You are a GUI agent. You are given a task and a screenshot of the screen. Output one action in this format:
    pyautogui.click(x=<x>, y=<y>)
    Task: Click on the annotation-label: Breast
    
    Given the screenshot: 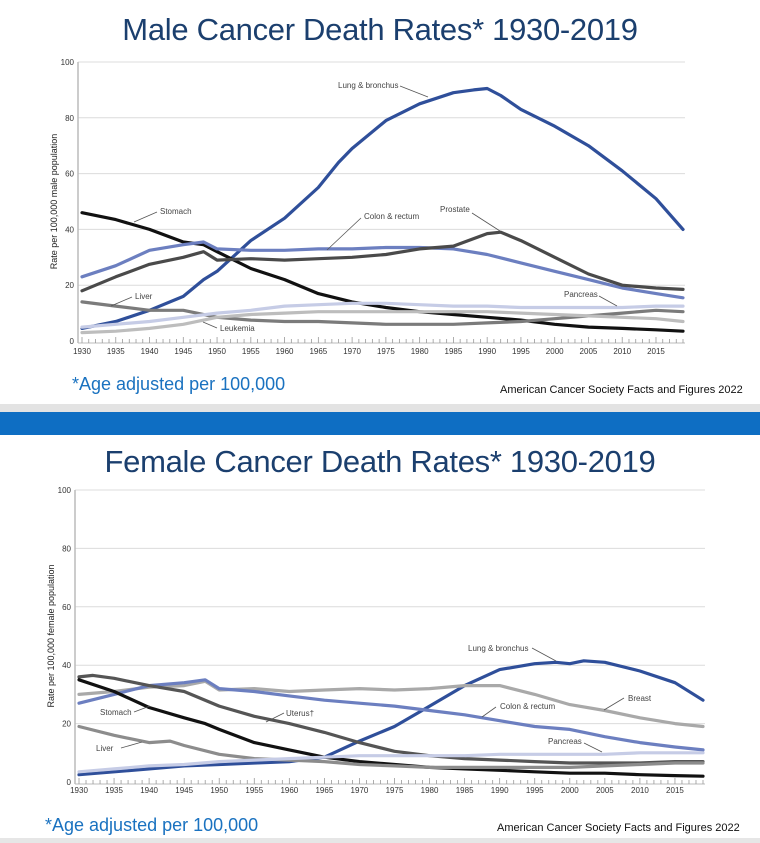 What is the action you would take?
    pyautogui.click(x=640, y=698)
    